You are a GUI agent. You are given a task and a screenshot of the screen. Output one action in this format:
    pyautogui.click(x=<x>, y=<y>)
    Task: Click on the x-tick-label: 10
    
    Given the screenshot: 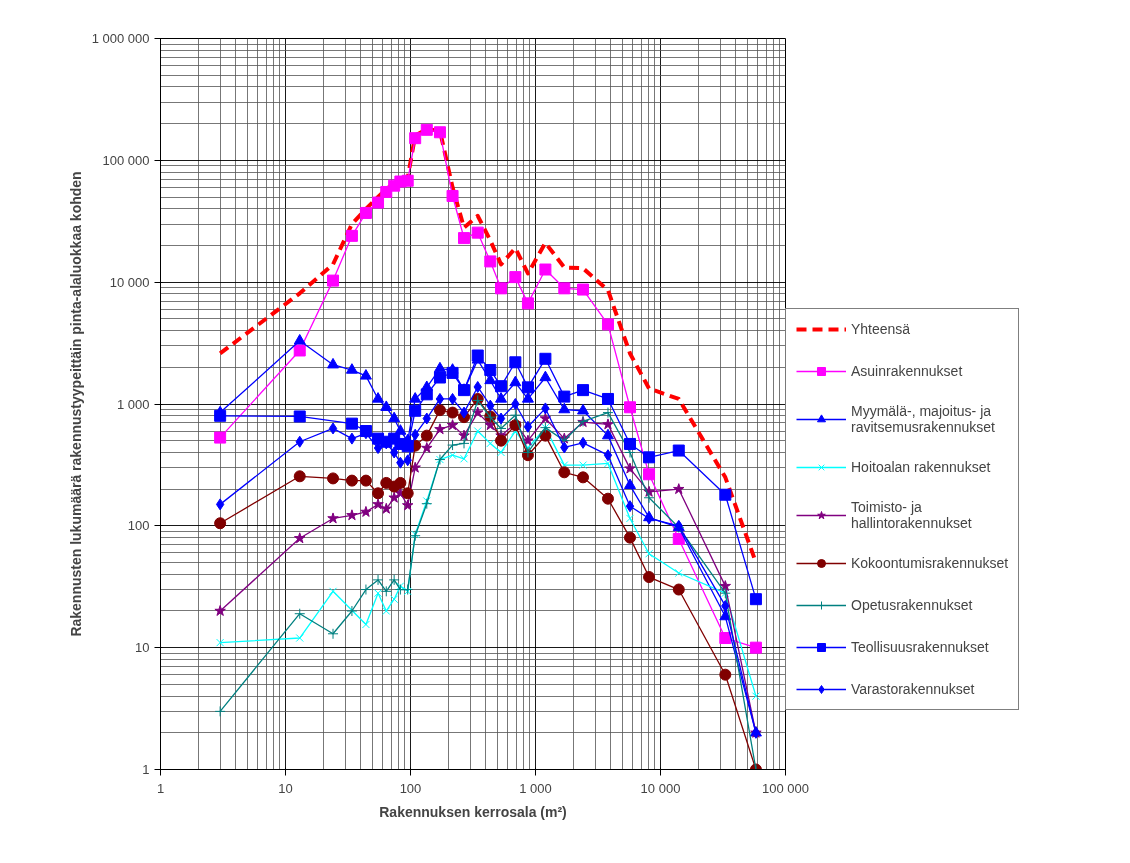 What is the action you would take?
    pyautogui.click(x=285, y=788)
    